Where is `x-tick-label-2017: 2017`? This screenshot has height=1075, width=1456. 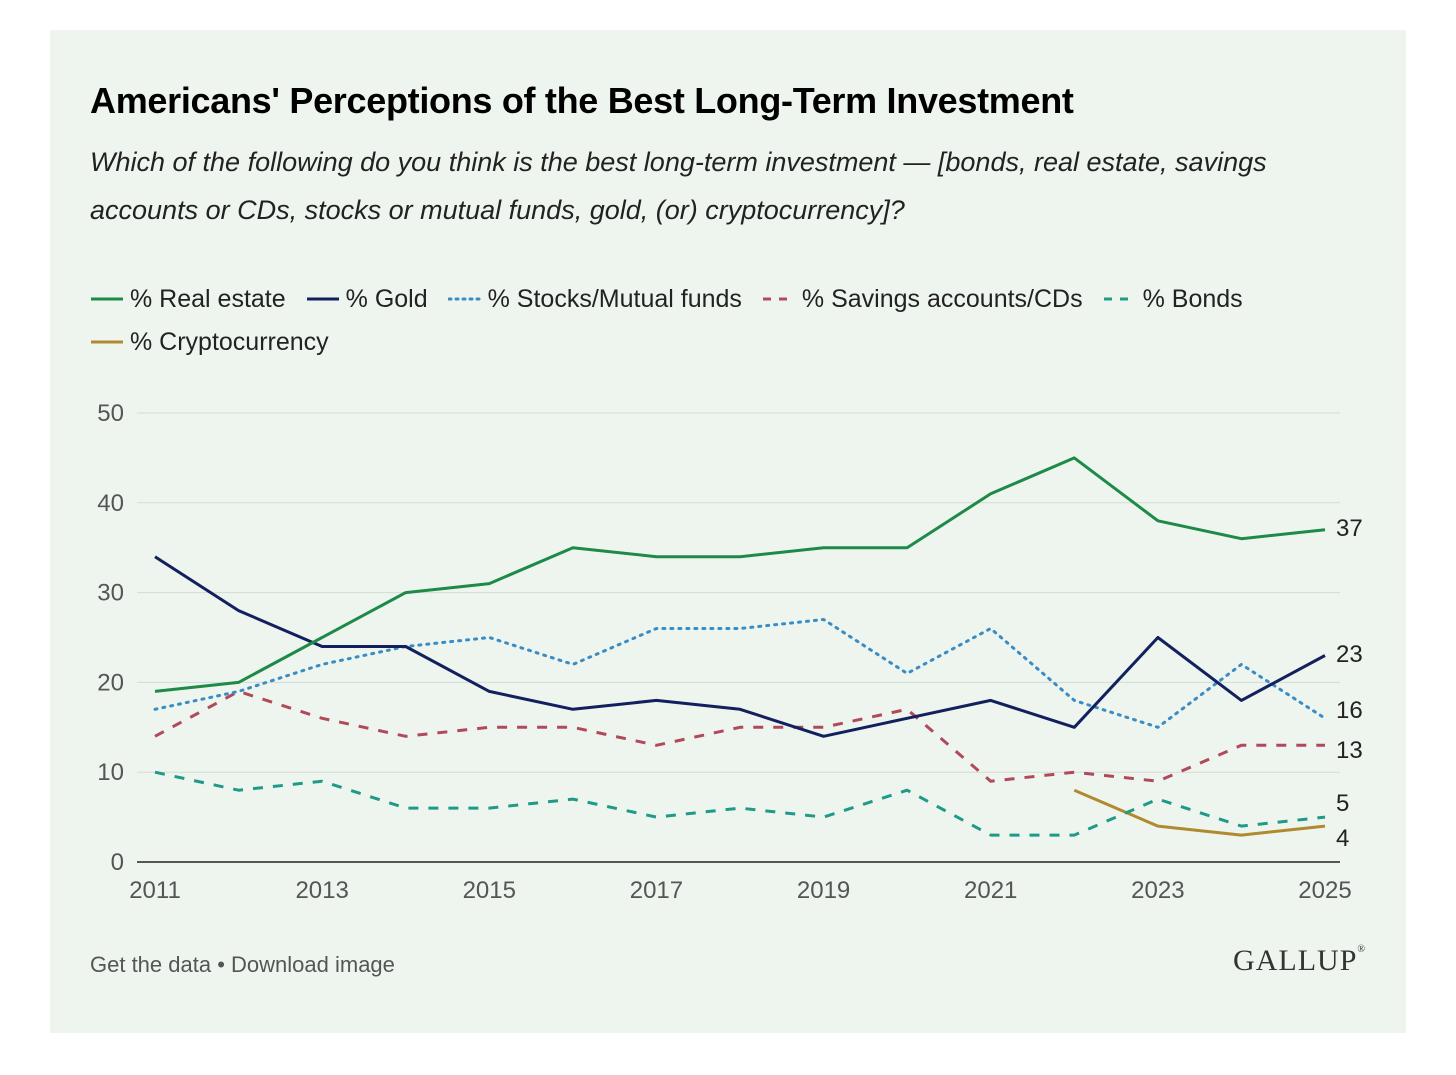
x-tick-label-2017: 2017 is located at coordinates (656, 890).